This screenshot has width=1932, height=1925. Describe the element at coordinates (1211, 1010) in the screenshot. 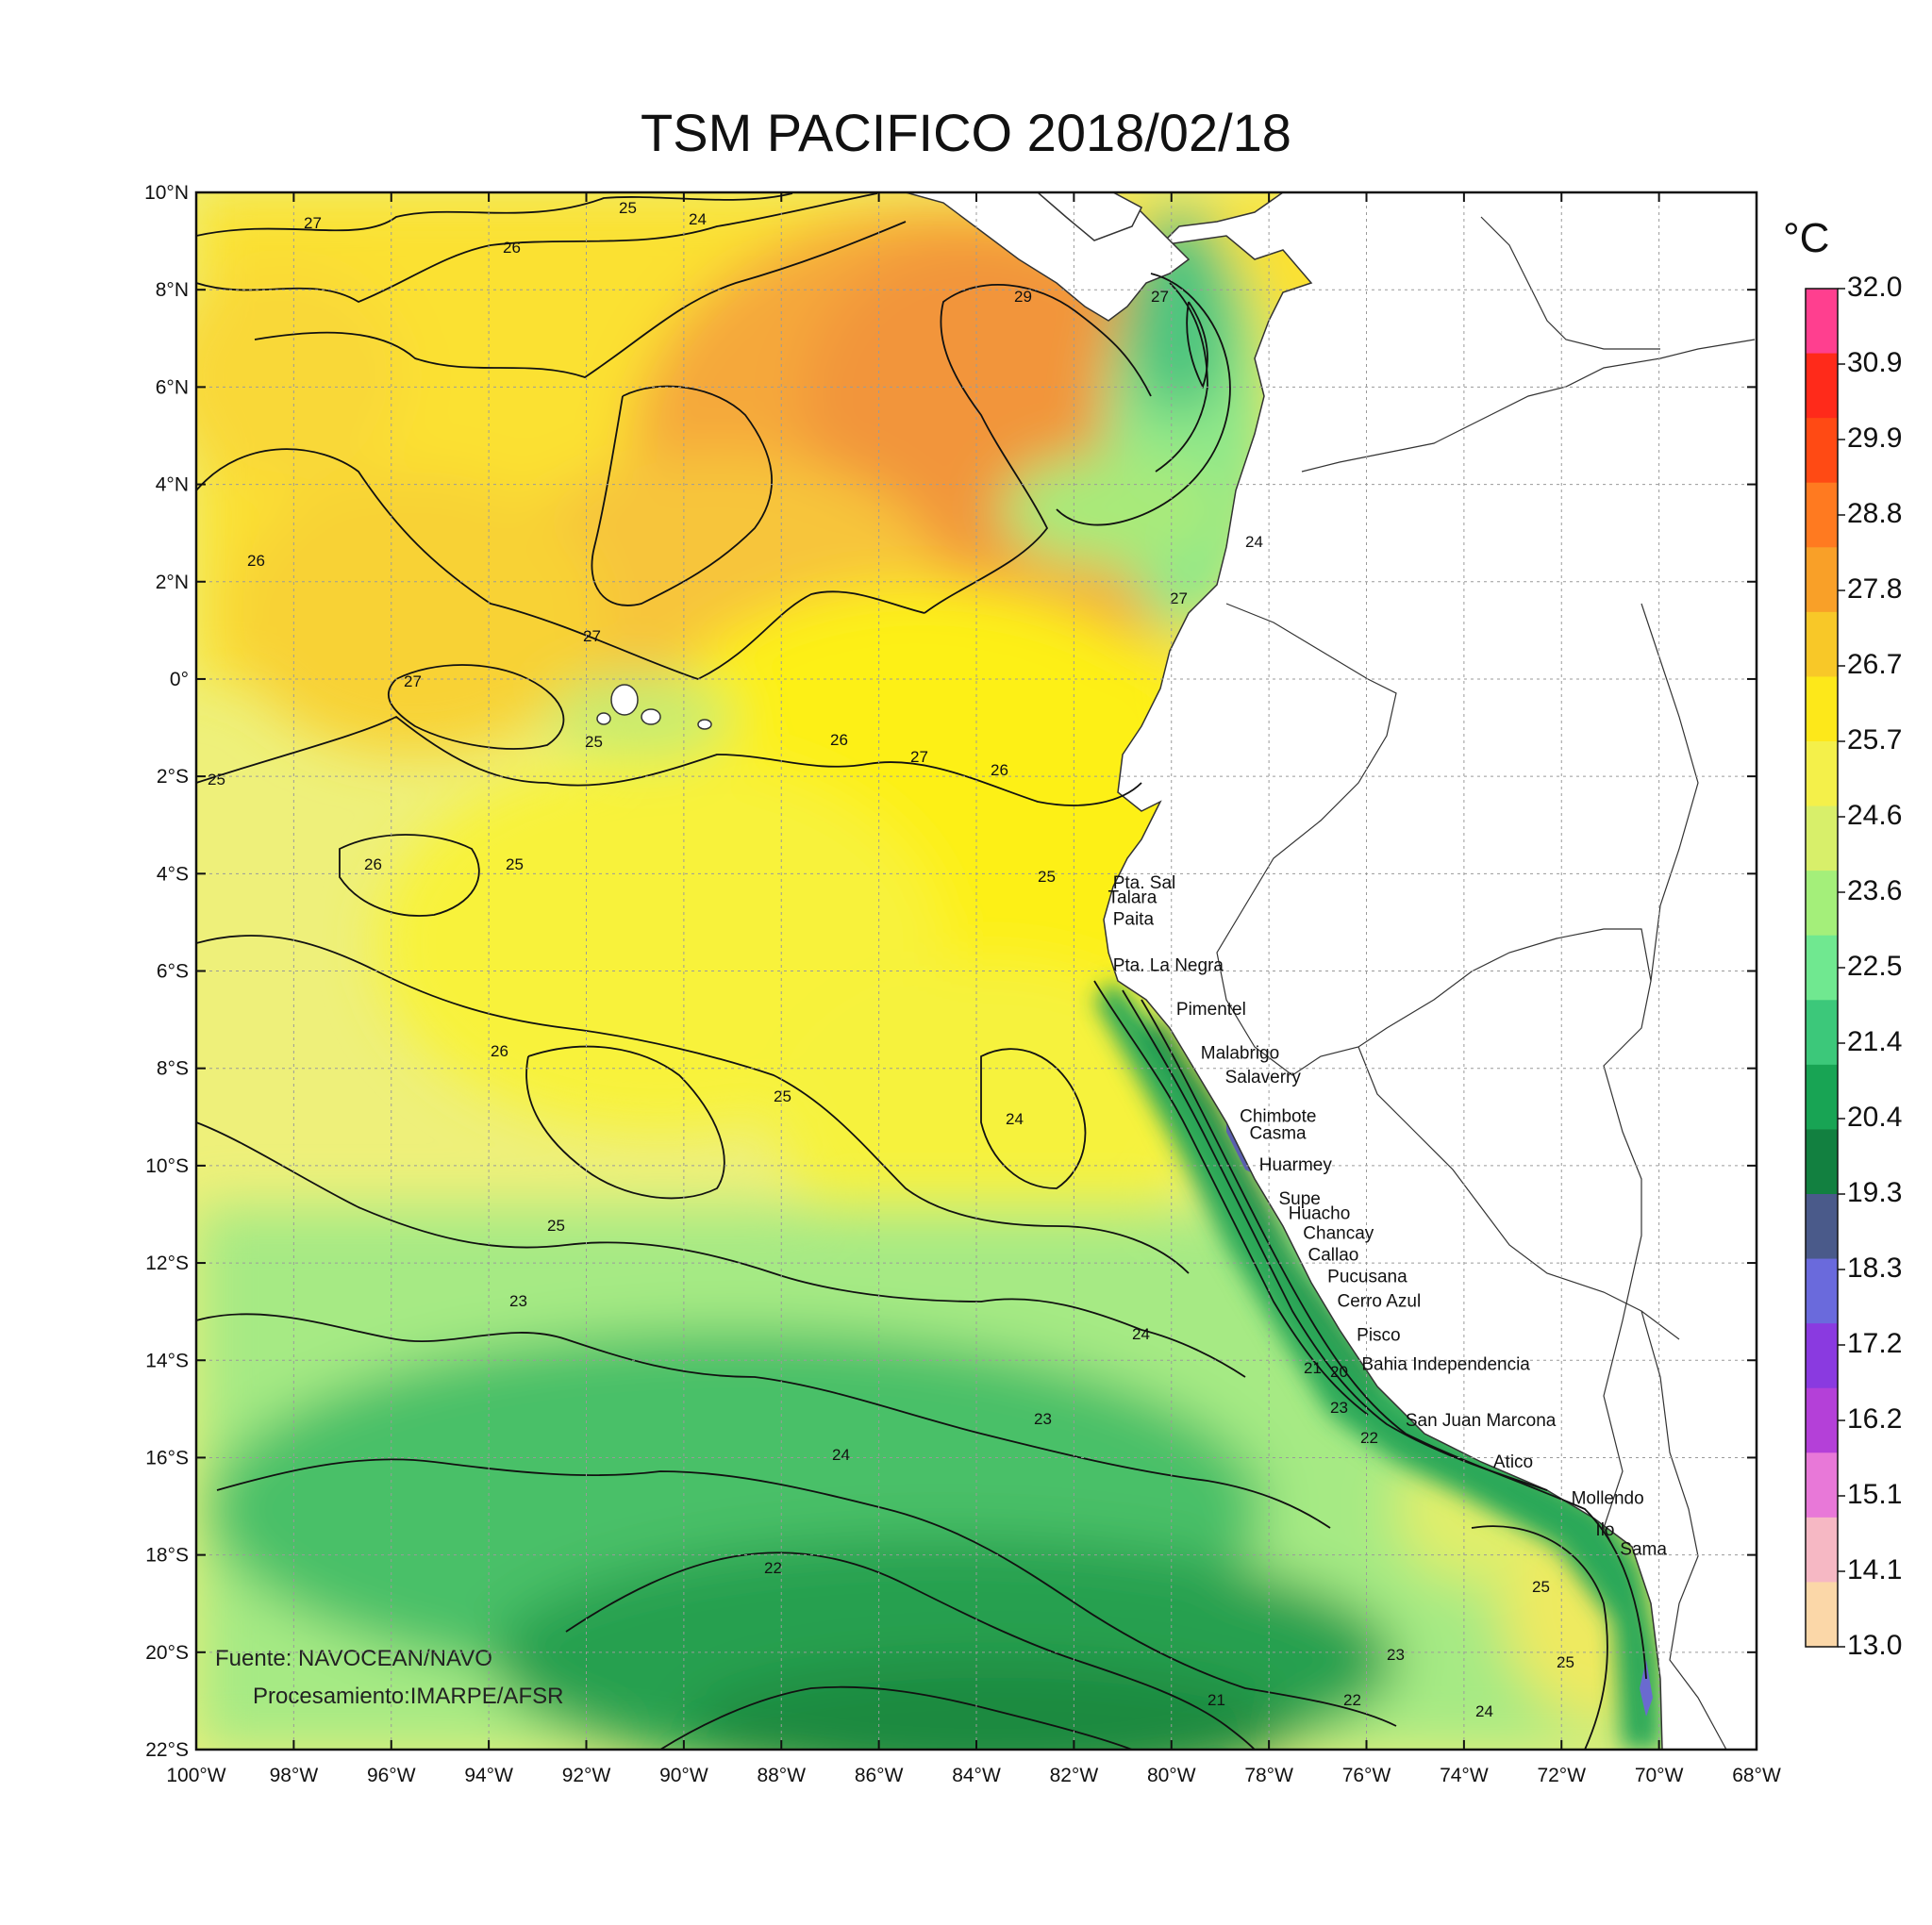

I see `place-label: Pimentel` at that location.